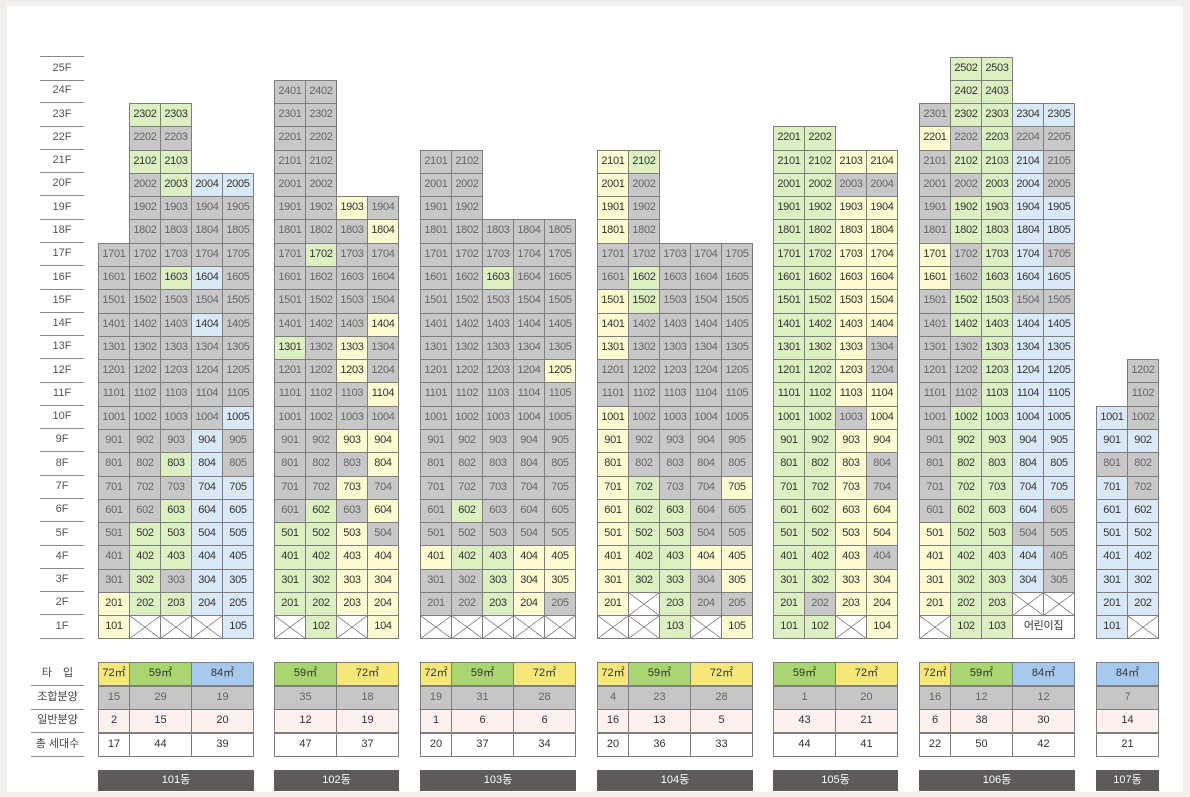 This screenshot has height=797, width=1190. I want to click on unit-cell: 1702, so click(145, 254).